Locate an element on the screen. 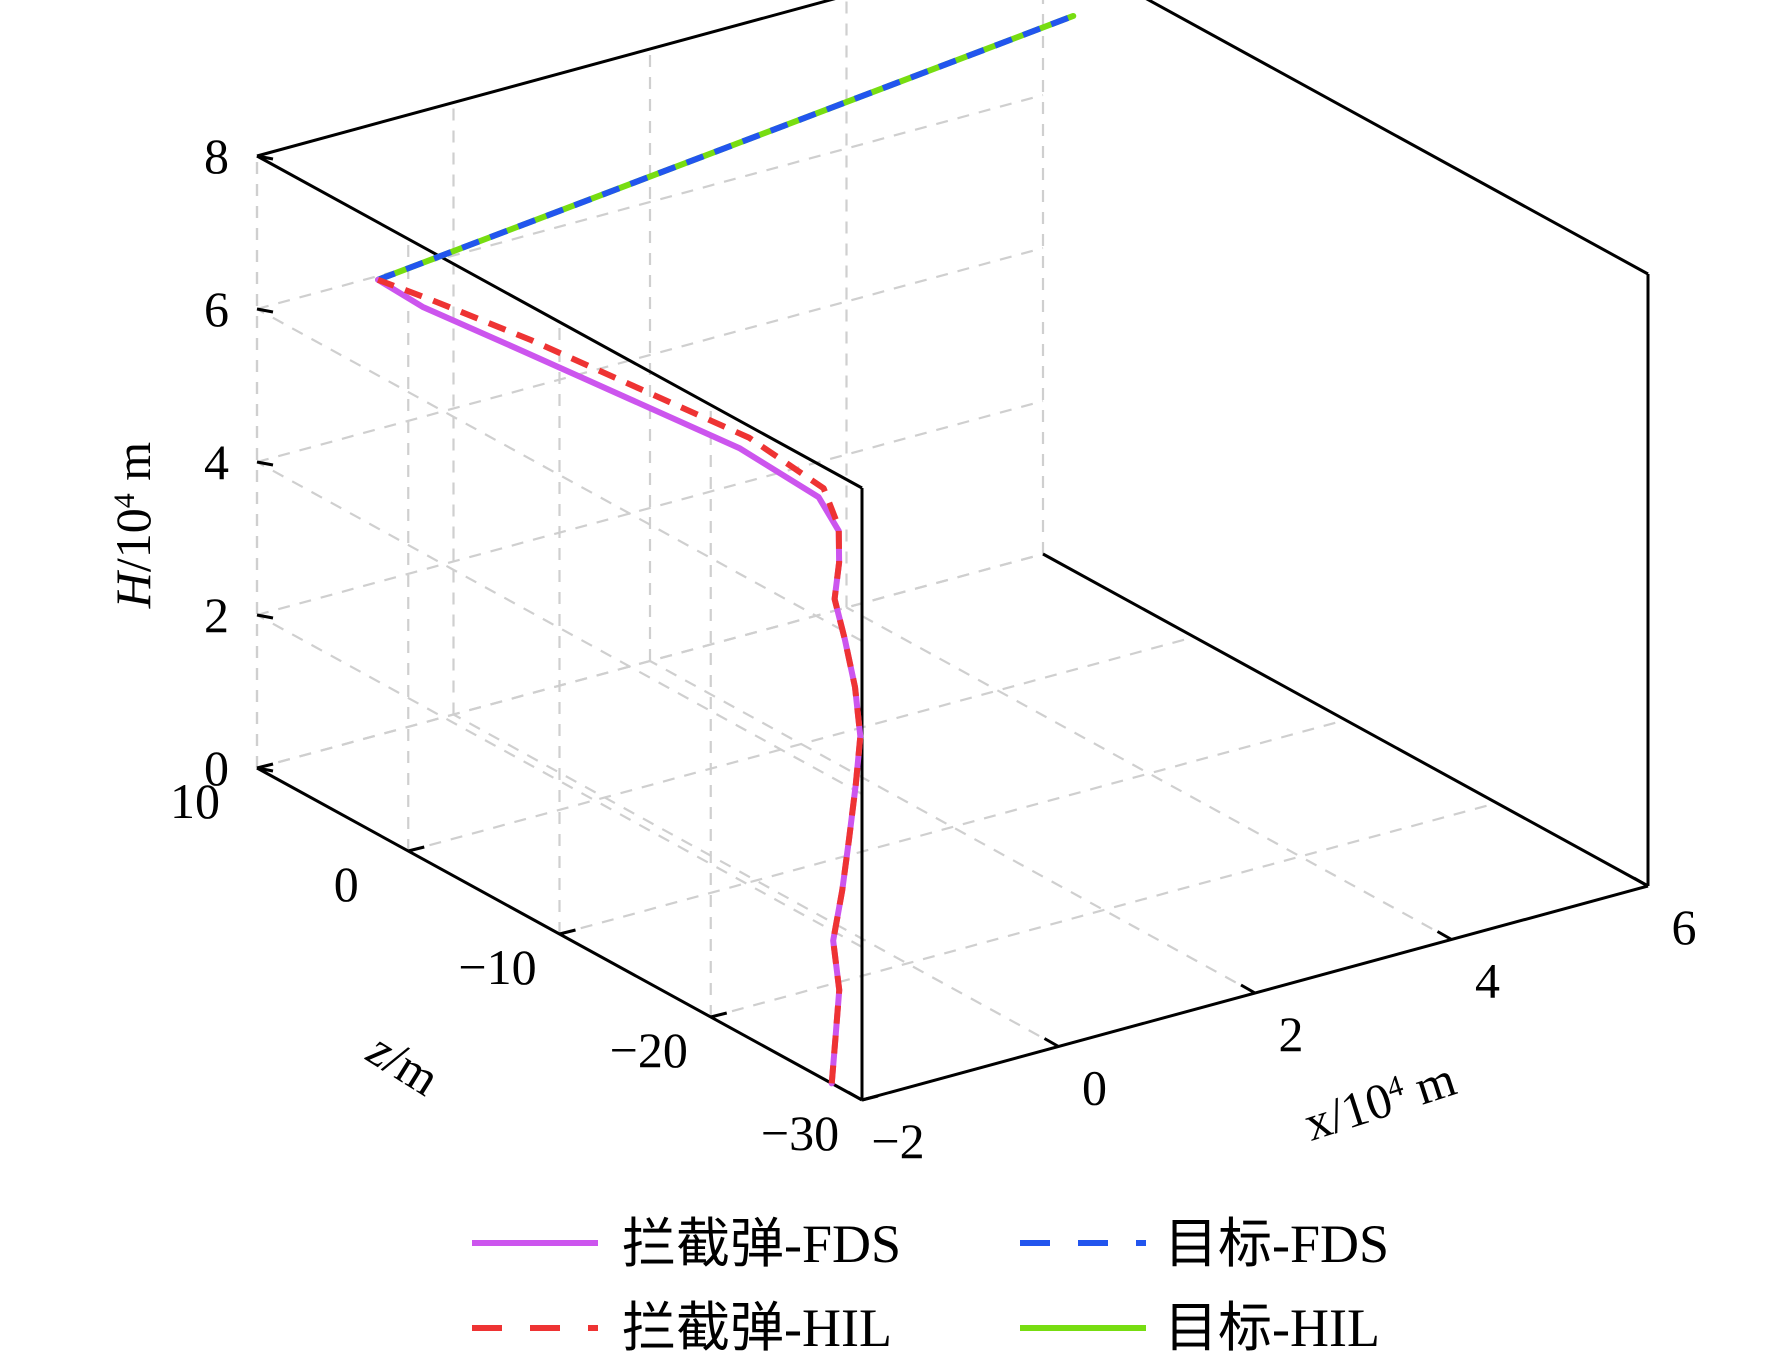  x-tick-label: 2 is located at coordinates (1291, 1034).